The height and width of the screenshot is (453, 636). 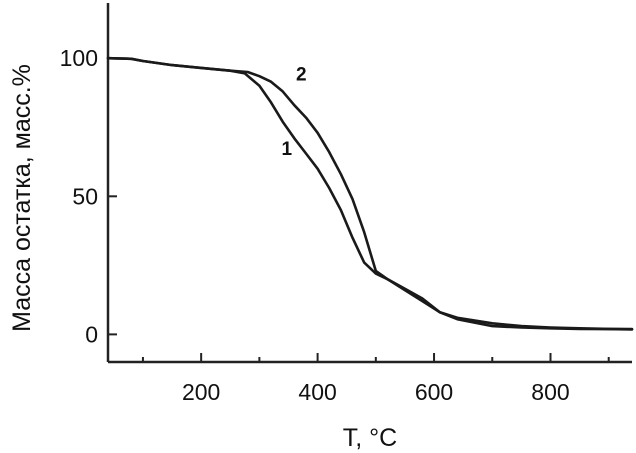 I want to click on x-tick-label: 600, so click(x=434, y=392).